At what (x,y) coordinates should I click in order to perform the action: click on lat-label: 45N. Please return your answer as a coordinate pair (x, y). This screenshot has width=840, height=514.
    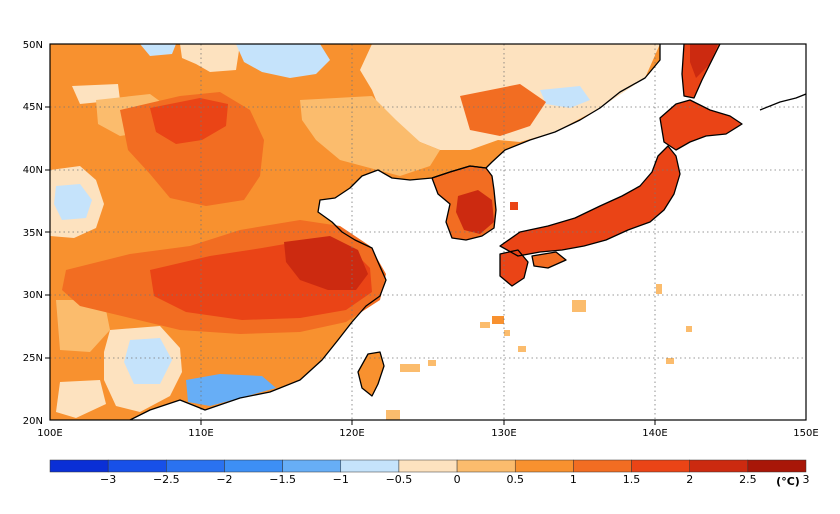
    Looking at the image, I should click on (33, 107).